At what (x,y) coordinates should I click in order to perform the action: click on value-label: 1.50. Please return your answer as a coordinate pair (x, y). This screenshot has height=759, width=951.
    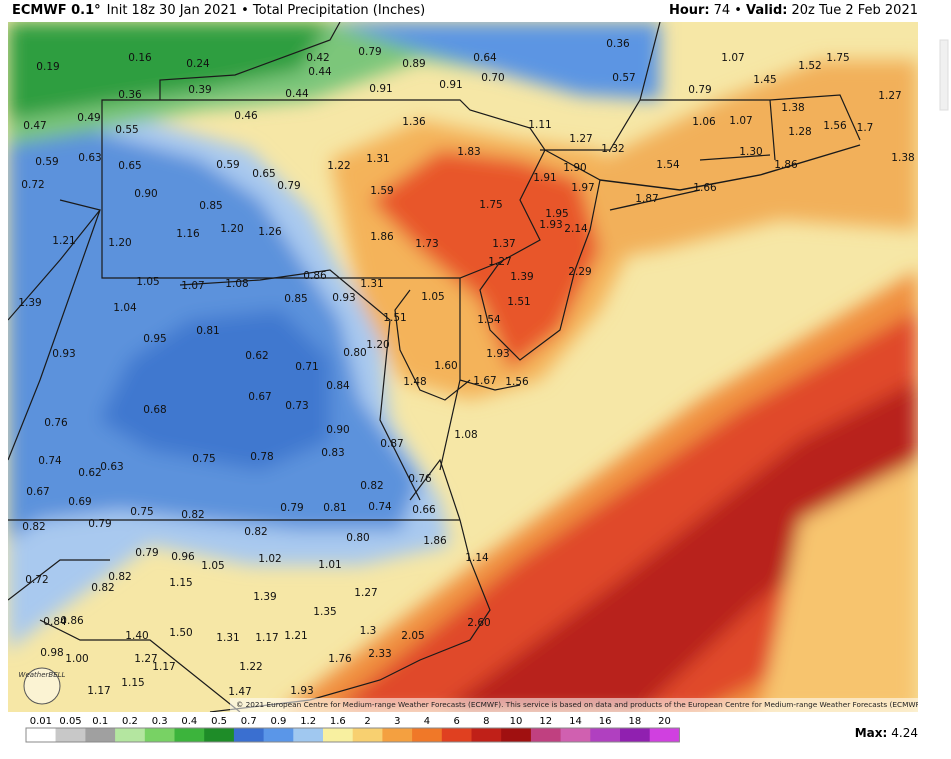
    Looking at the image, I should click on (180, 633).